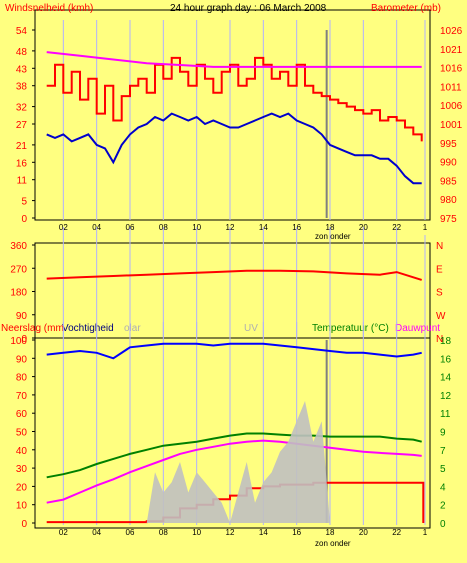 This screenshot has height=563, width=467. Describe the element at coordinates (234, 99) in the screenshot. I see `series-windsnelheid-kmh-` at that location.